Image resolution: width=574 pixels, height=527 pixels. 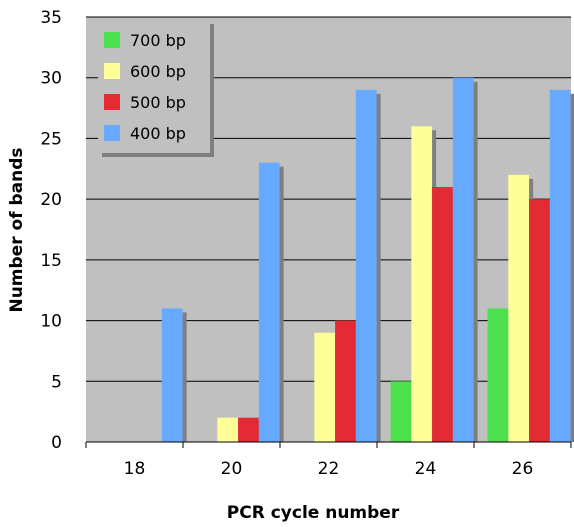 What do you see at coordinates (158, 71) in the screenshot?
I see `legend-label: 600 bp` at bounding box center [158, 71].